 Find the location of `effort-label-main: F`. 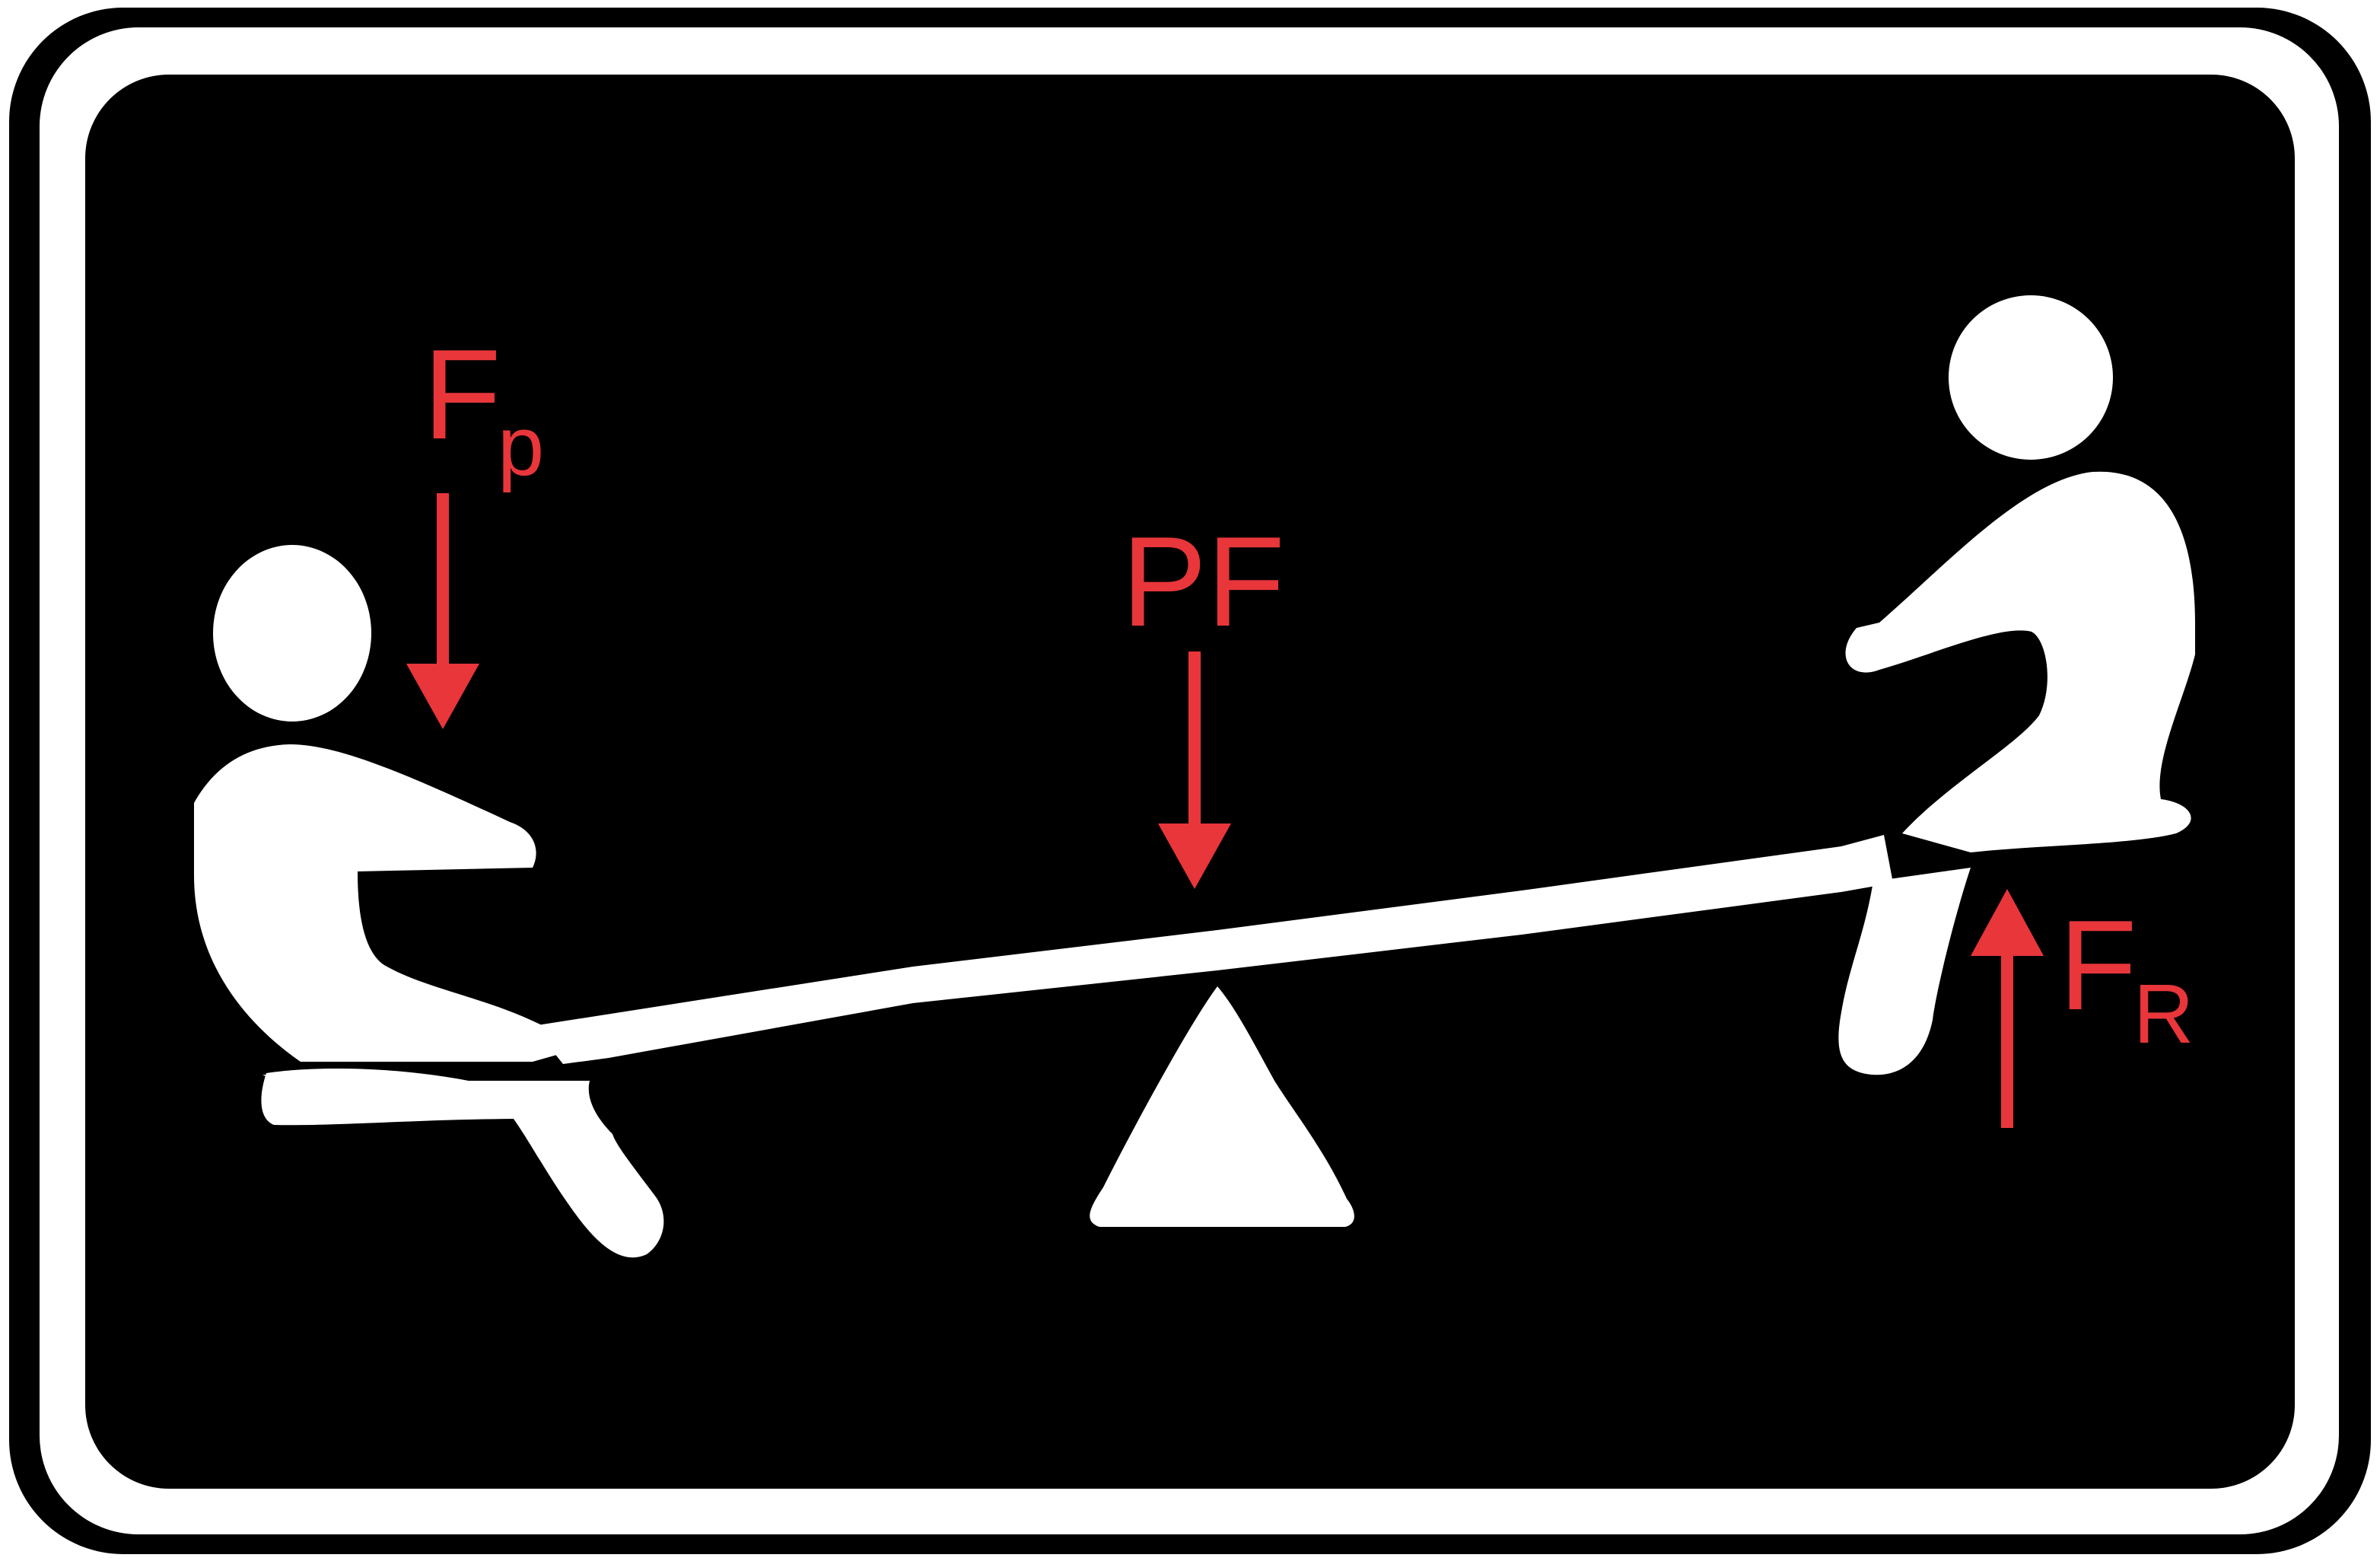

effort-label-main: F is located at coordinates (462, 394).